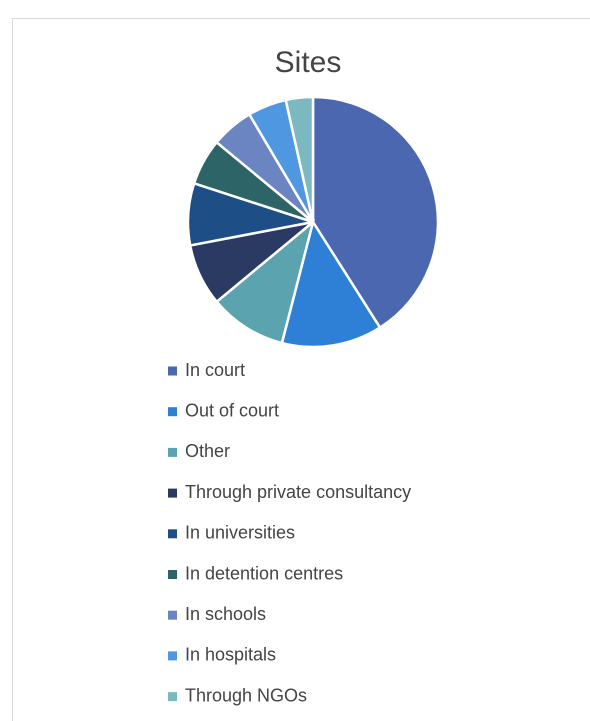 Image resolution: width=590 pixels, height=721 pixels. What do you see at coordinates (207, 451) in the screenshot?
I see `legend-label: Other` at bounding box center [207, 451].